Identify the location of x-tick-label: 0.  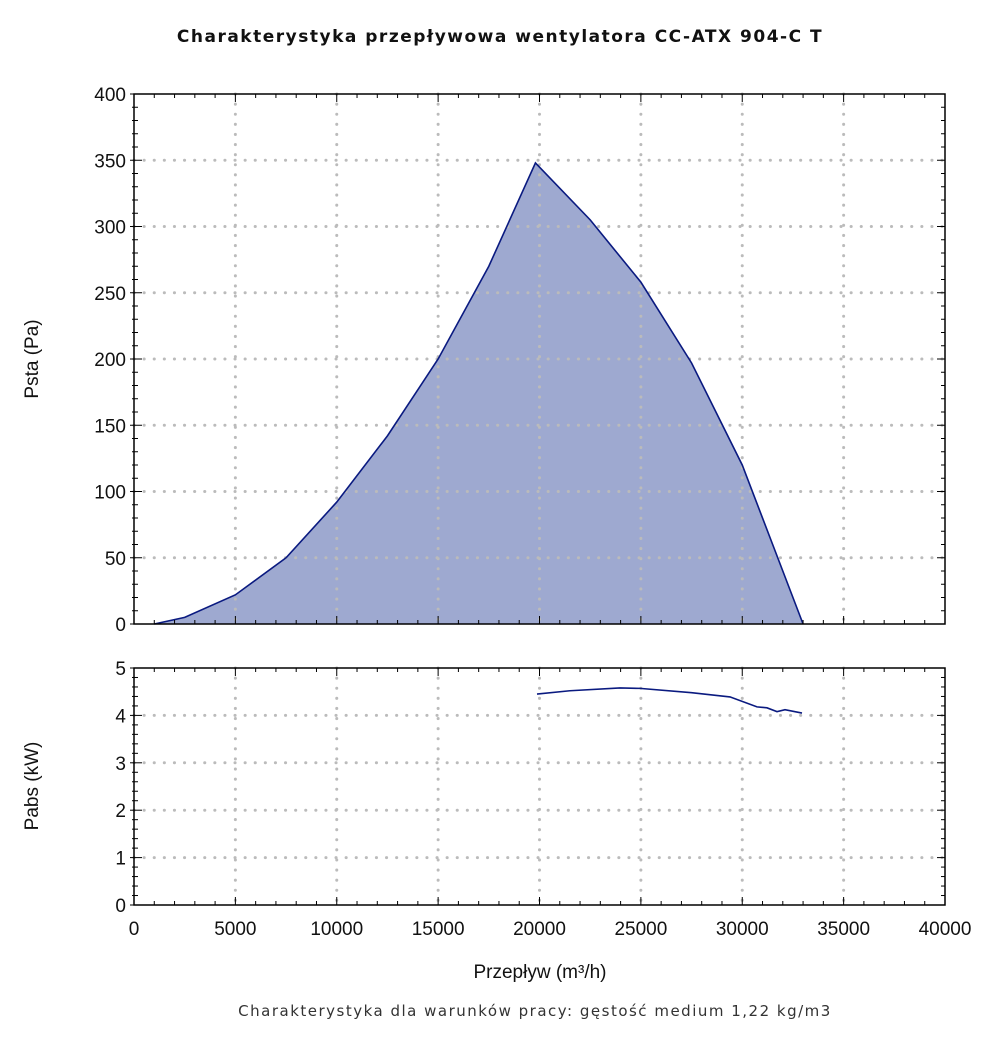
(134, 929).